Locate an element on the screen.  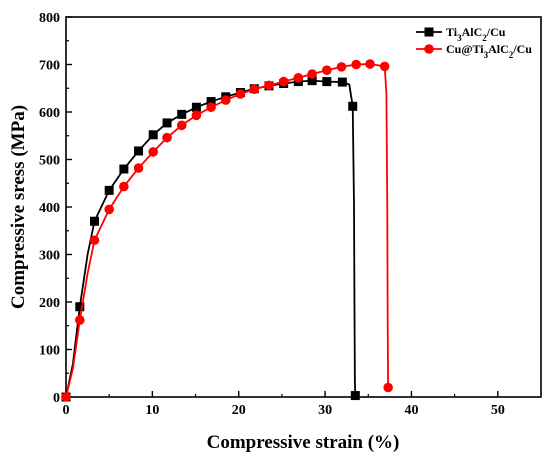
y-tick-label: 200 is located at coordinates (49, 303).